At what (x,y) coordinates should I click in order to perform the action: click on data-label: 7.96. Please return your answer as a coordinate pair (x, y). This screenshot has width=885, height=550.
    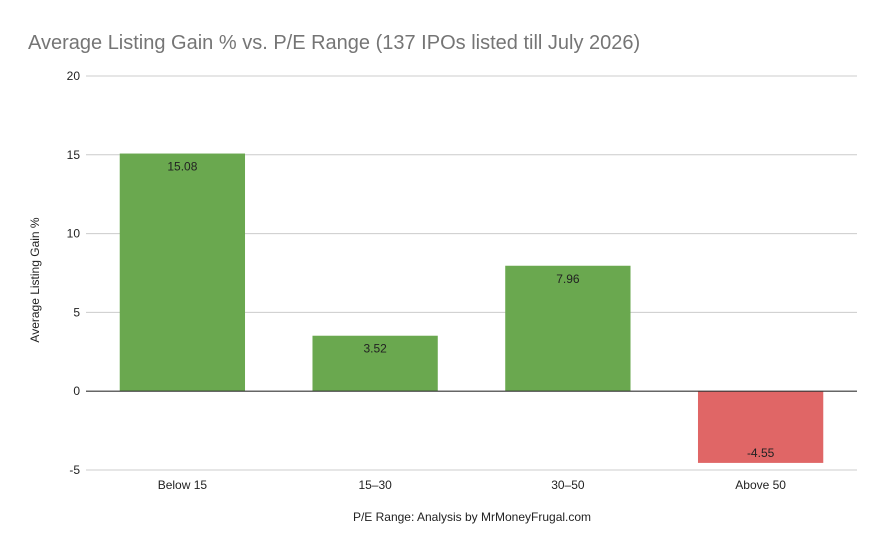
    Looking at the image, I should click on (568, 279).